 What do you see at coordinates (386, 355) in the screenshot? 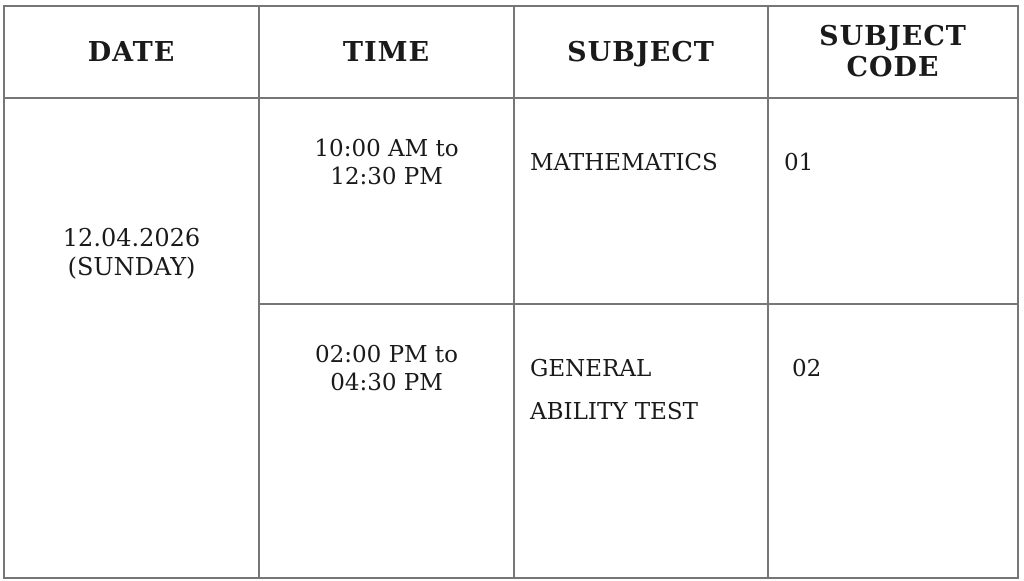
I see `time-line: 02:00 PM to` at bounding box center [386, 355].